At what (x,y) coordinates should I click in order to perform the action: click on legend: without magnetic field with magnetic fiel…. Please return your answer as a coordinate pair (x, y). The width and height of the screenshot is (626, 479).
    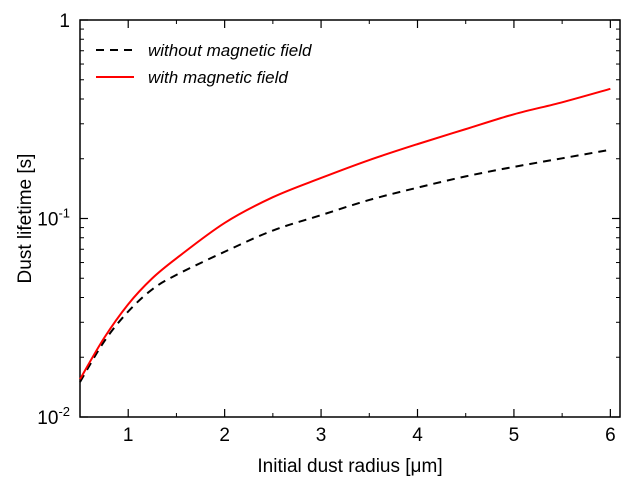
    Looking at the image, I should click on (204, 64).